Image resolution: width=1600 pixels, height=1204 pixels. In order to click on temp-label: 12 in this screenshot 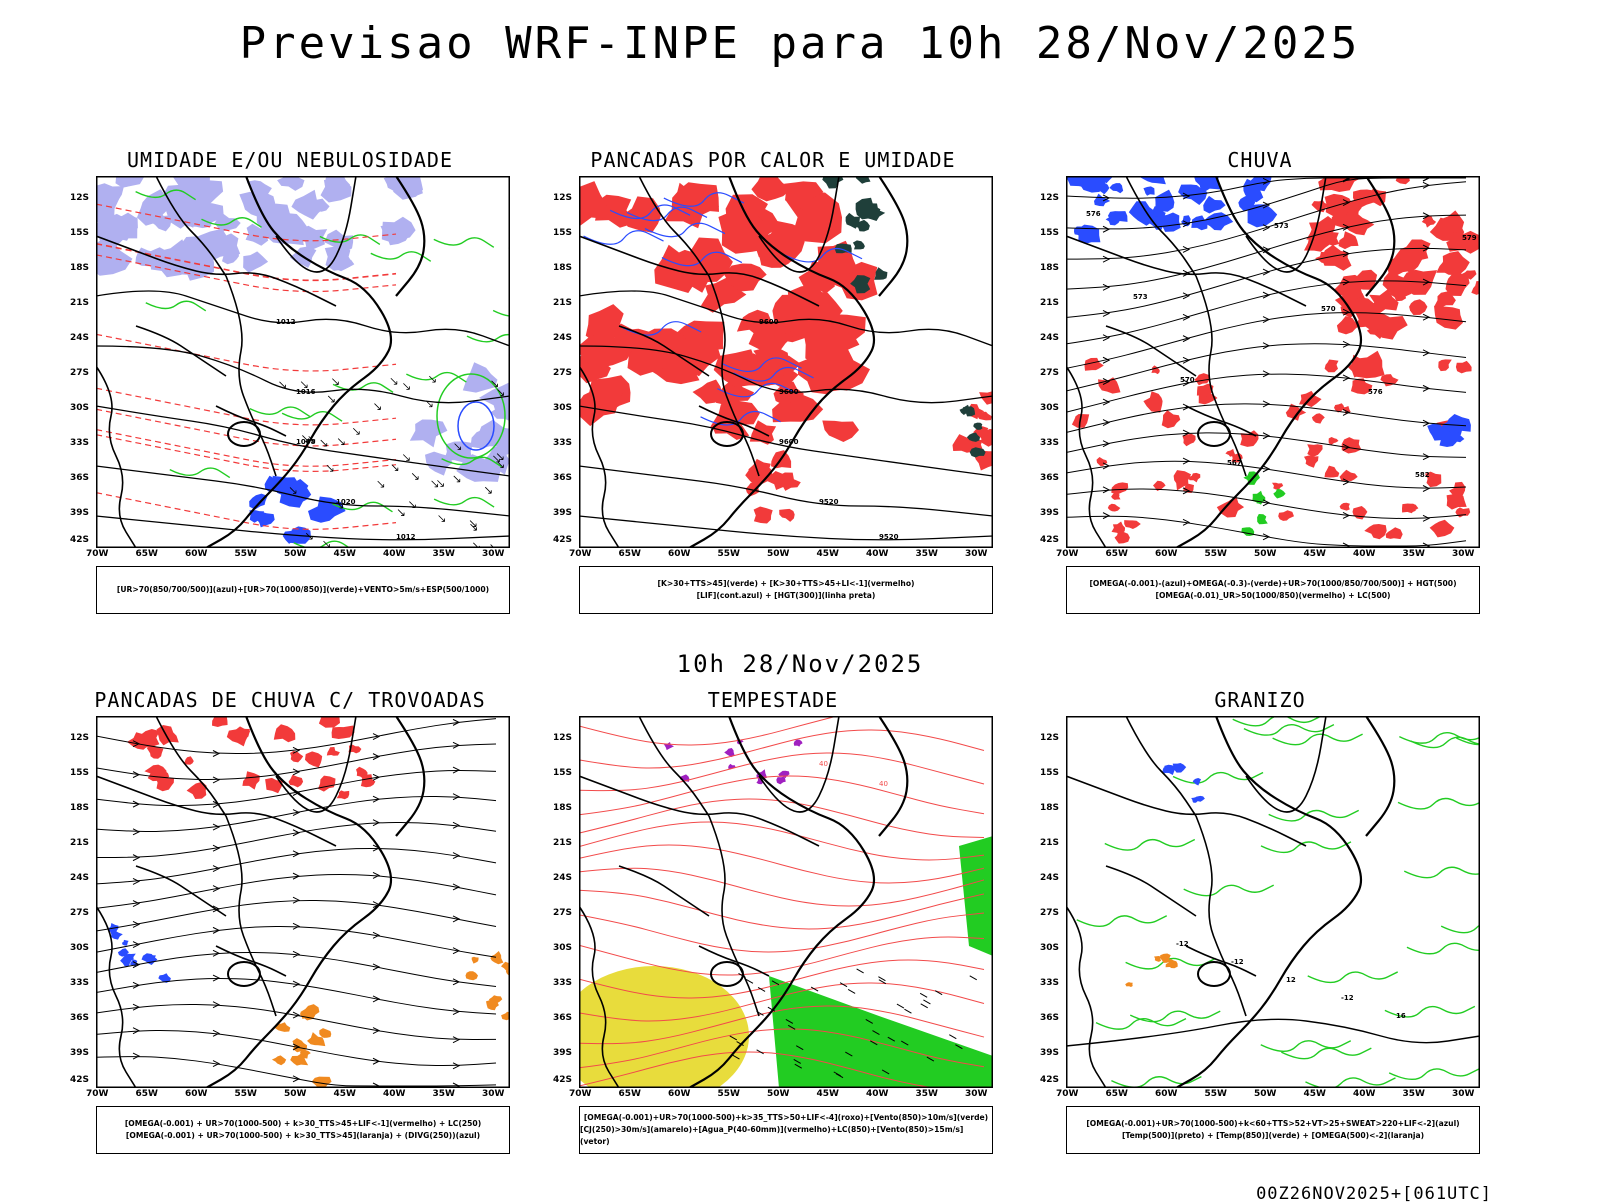, I will do `click(1291, 980)`.